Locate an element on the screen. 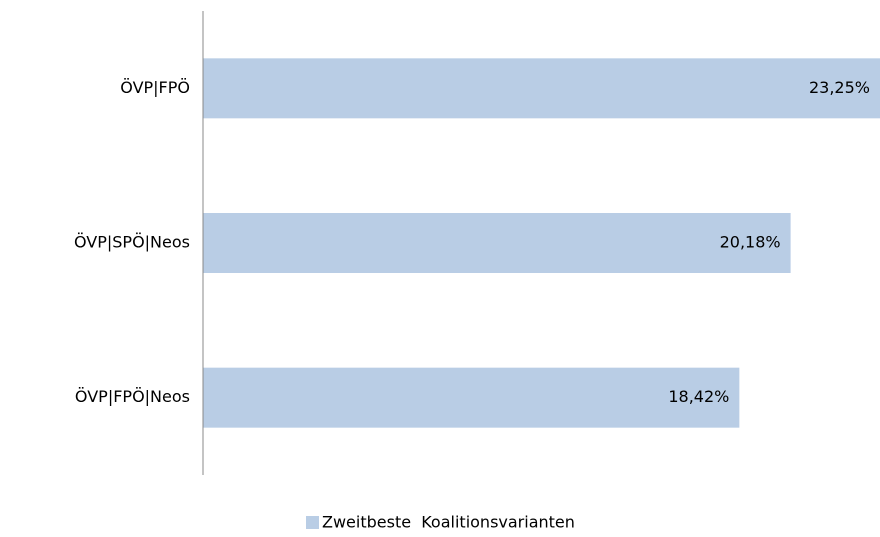  category-label: ÖVP|FPÖ is located at coordinates (155, 87).